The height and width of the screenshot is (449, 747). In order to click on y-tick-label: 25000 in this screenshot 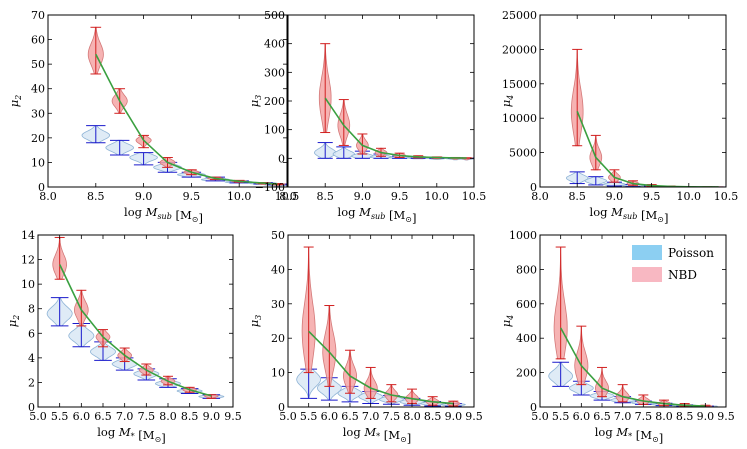, I will do `click(519, 15)`.